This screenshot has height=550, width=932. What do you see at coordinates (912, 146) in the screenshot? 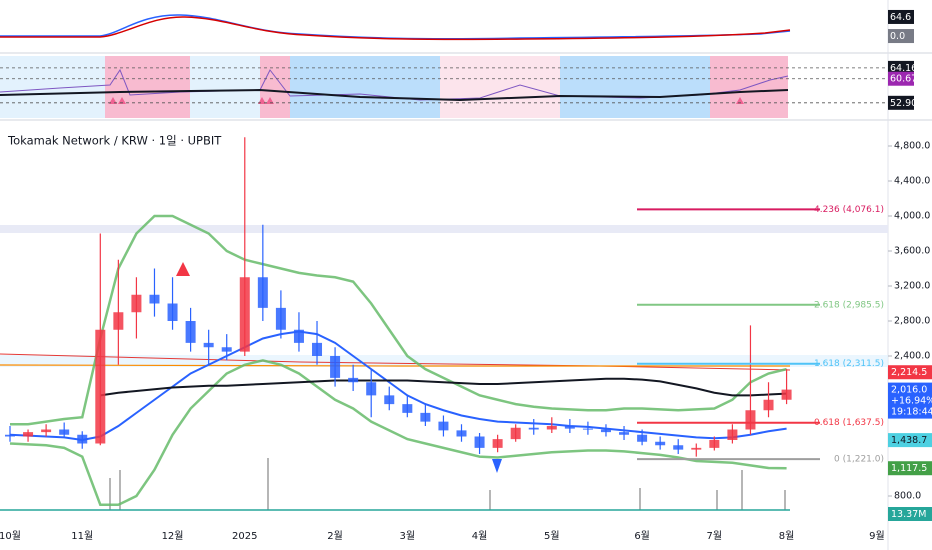
I see `y-tick-label: 4,800.0` at bounding box center [912, 146].